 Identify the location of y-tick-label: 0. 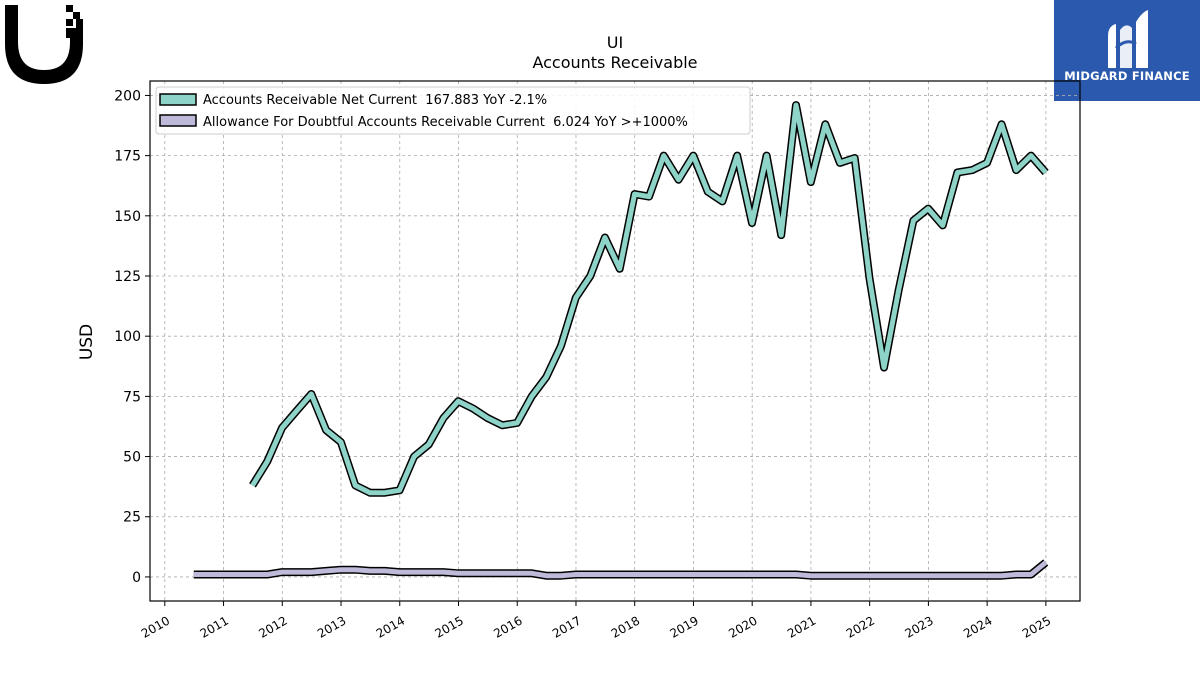
(136, 578).